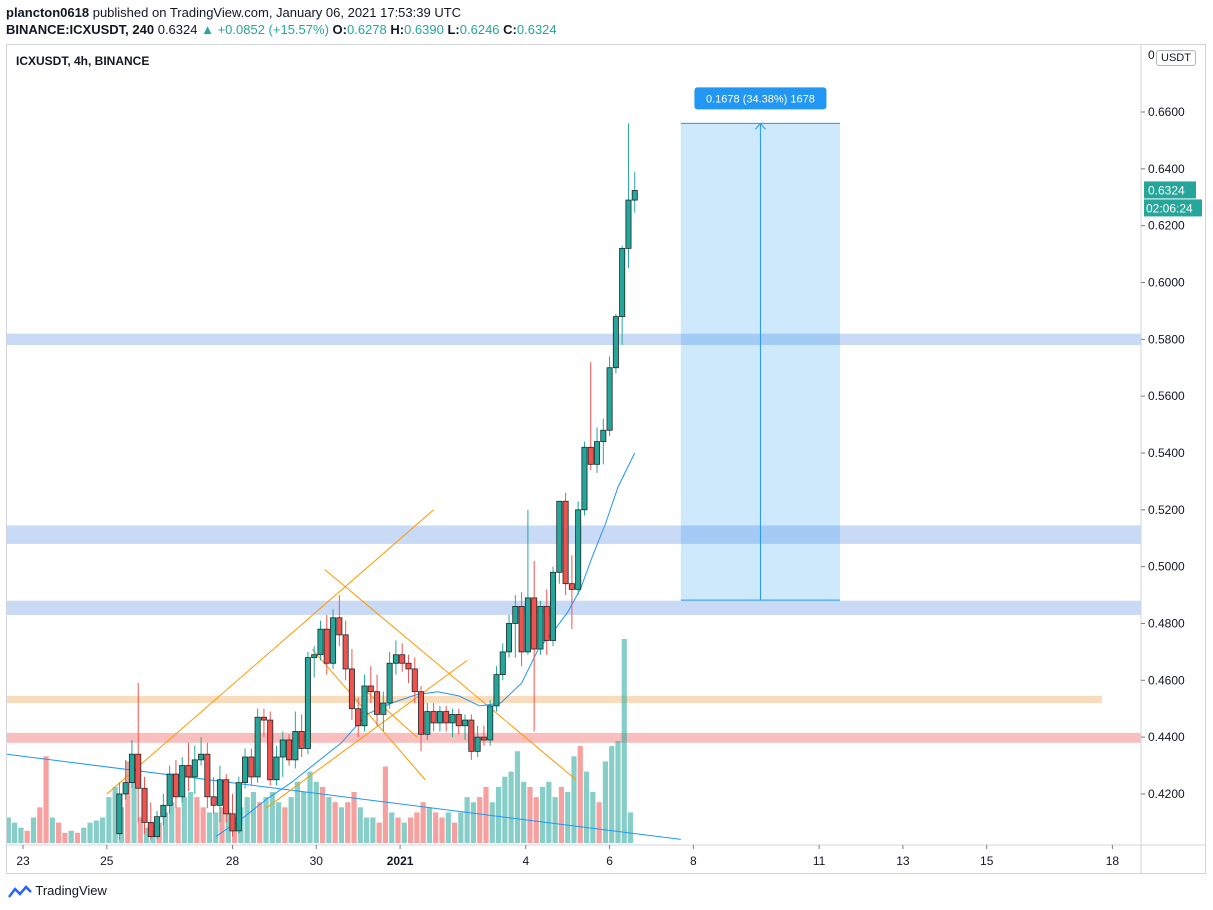 Image resolution: width=1213 pixels, height=910 pixels. I want to click on tradingview-watermark: TradingView, so click(57, 891).